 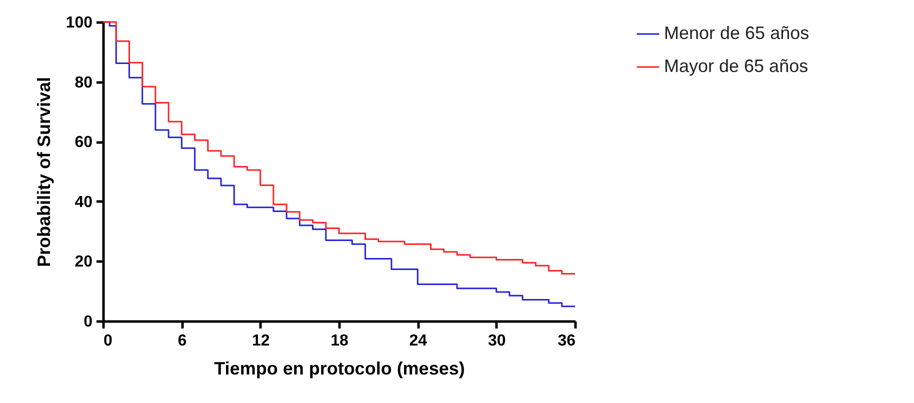 I want to click on x-axis-title: Tiempo en protocolo (meses), so click(x=339, y=368).